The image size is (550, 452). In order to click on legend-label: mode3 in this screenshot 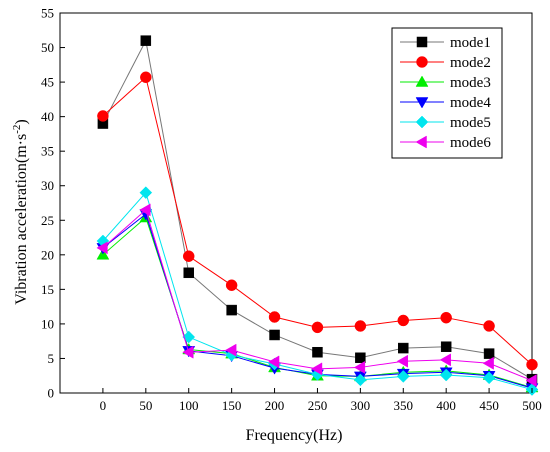, I will do `click(470, 83)`.